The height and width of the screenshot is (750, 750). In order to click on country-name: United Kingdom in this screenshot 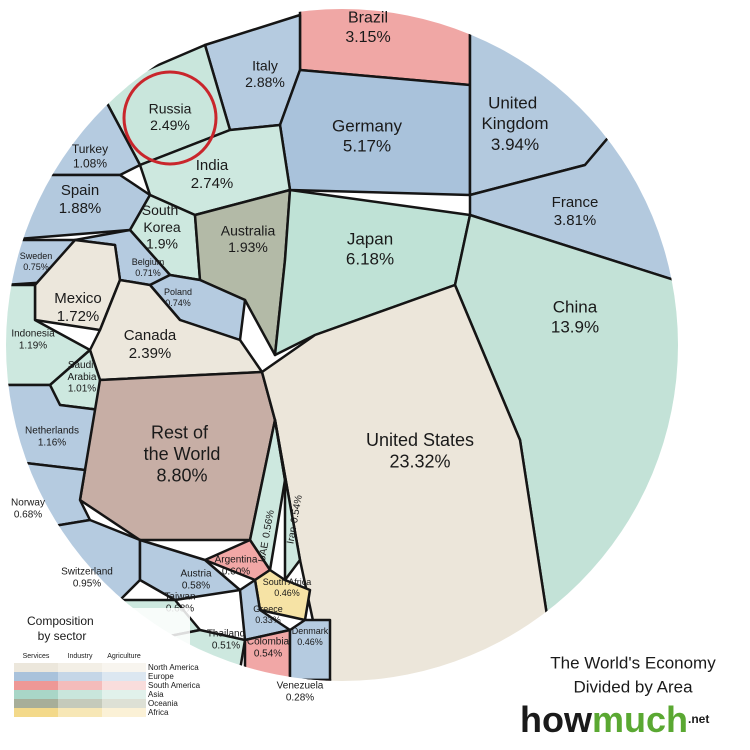, I will do `click(514, 113)`.